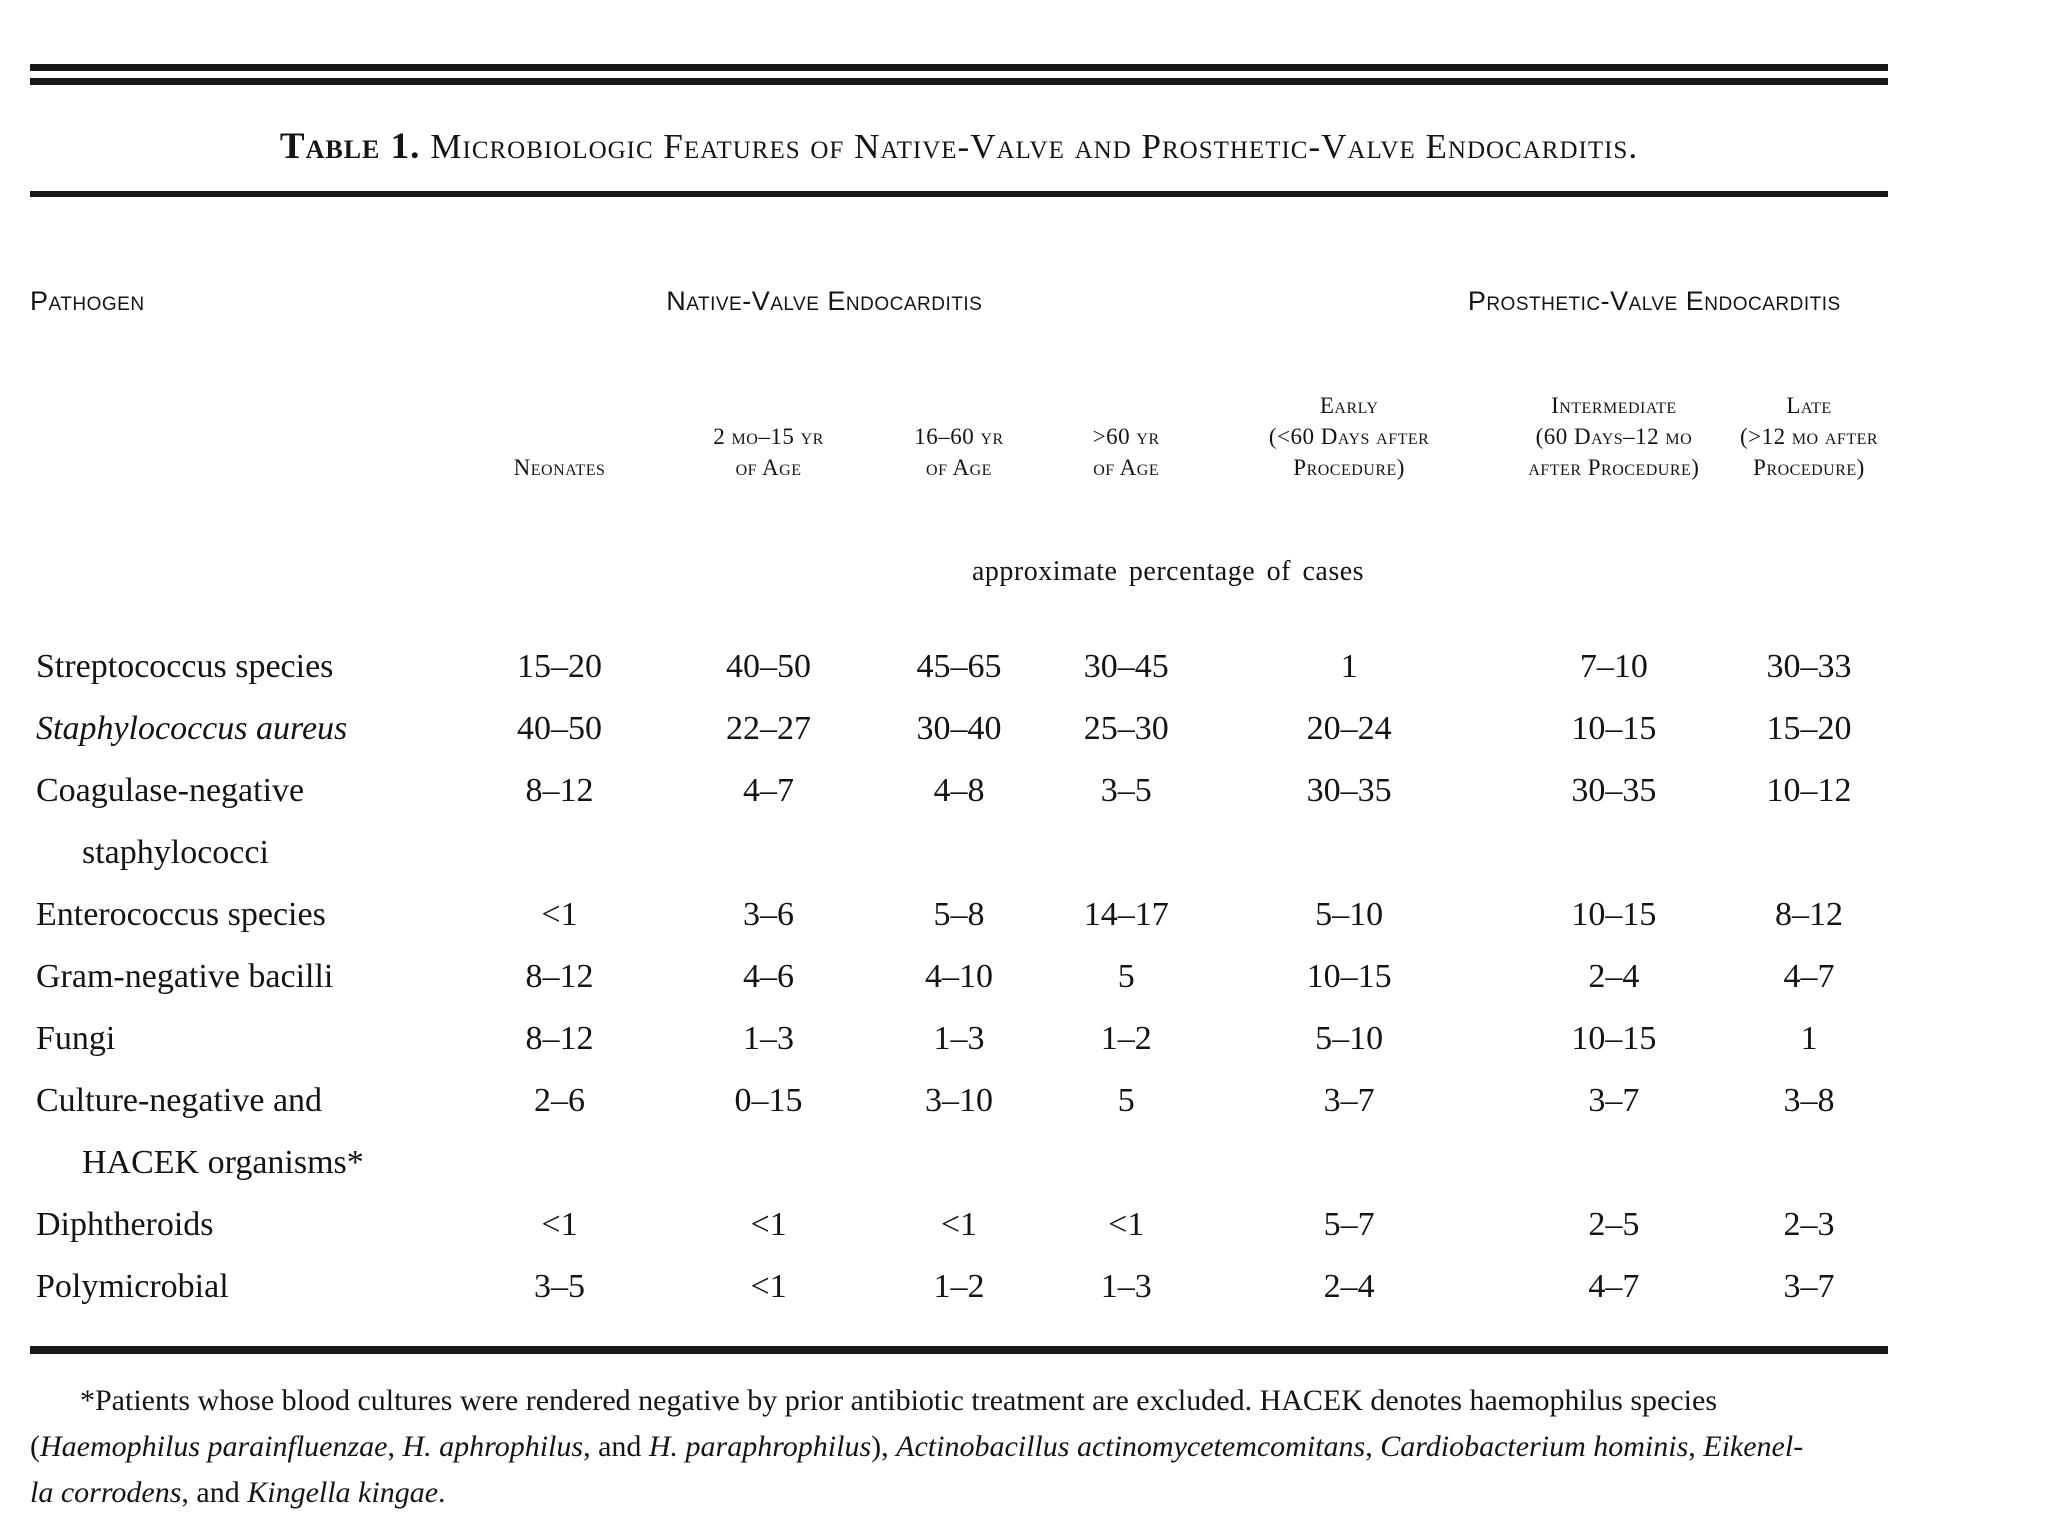  I want to click on column-header-1: Neonates, so click(559, 408).